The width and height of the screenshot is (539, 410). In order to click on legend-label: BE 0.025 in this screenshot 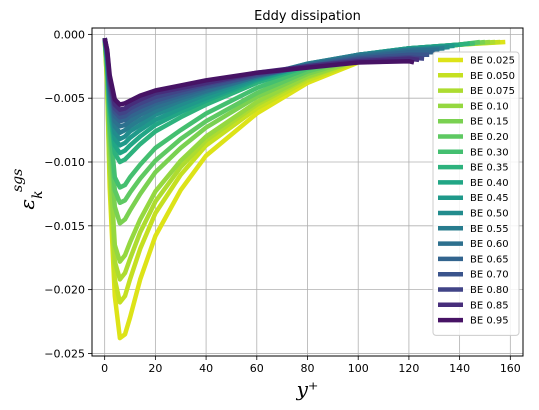, I will do `click(492, 61)`.